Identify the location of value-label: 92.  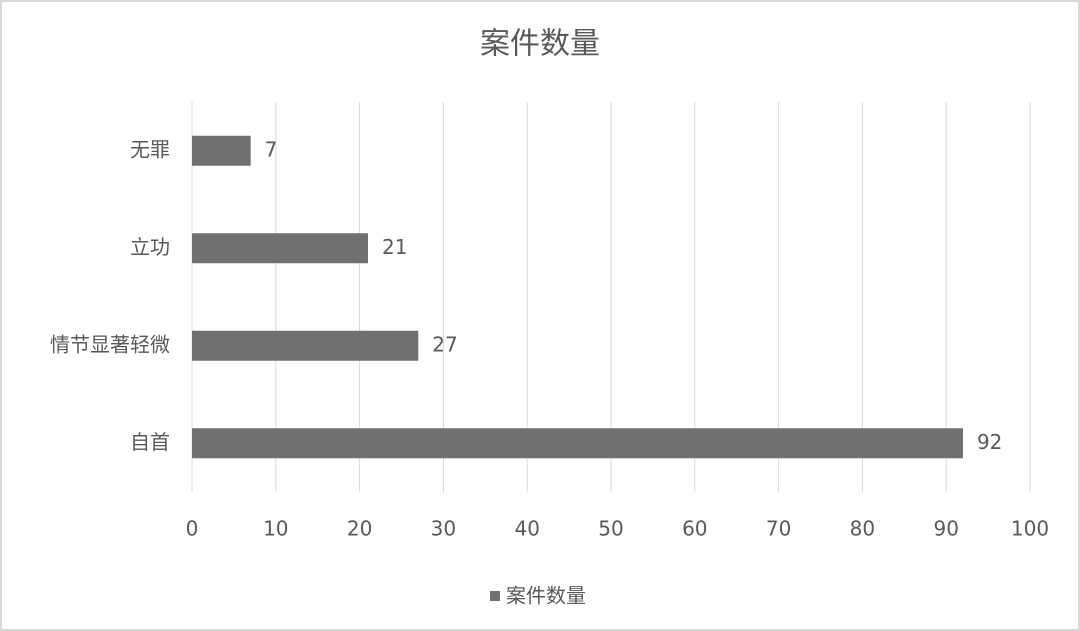
(989, 442).